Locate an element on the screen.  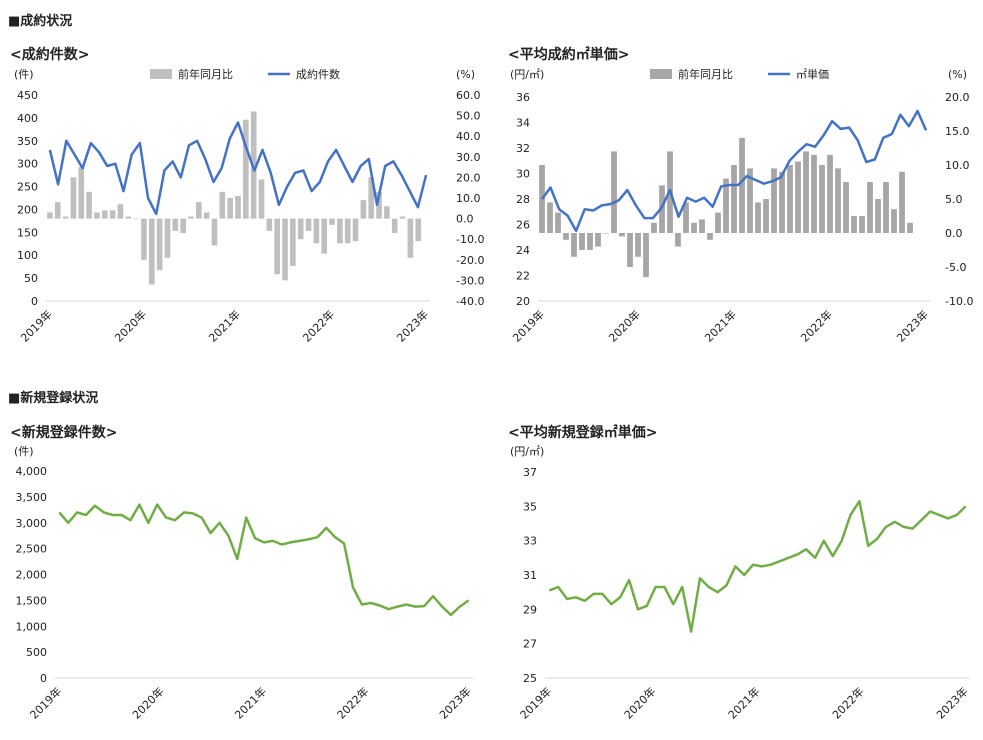
y-tick-label: 0 is located at coordinates (43, 678).